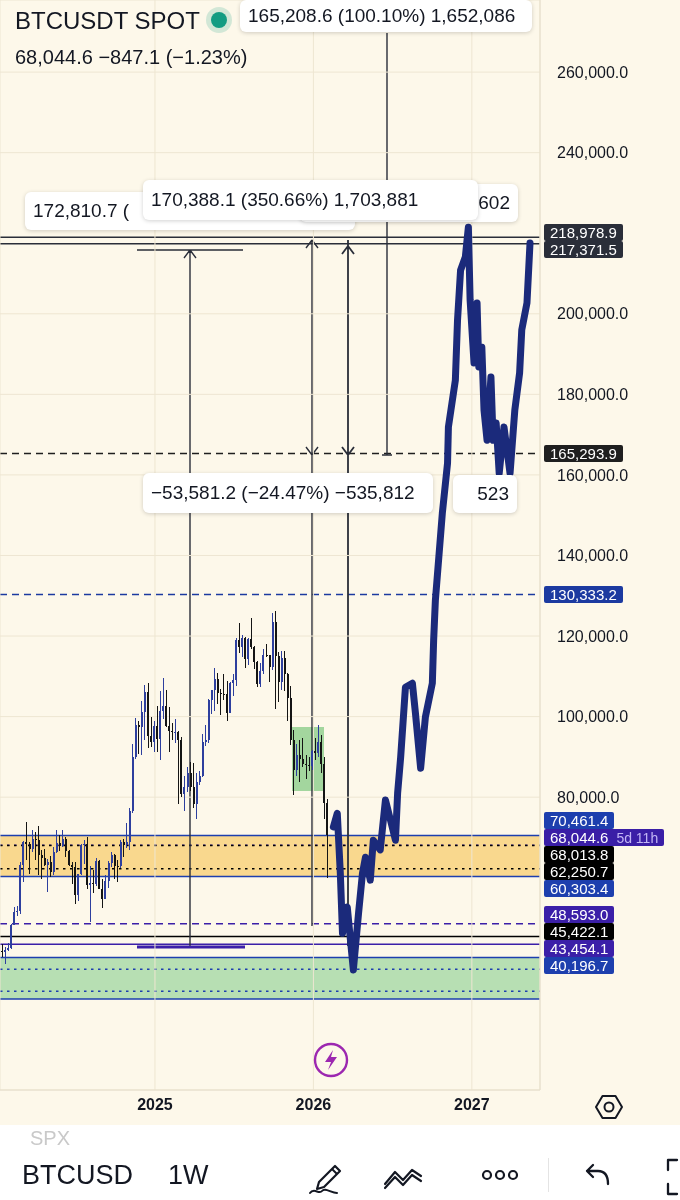  I want to click on ref-line-label: 60,303.4, so click(579, 888).